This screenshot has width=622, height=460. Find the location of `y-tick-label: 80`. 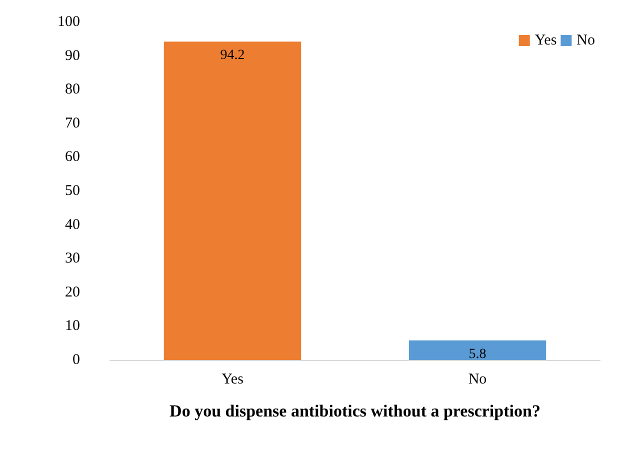

y-tick-label: 80 is located at coordinates (72, 90).